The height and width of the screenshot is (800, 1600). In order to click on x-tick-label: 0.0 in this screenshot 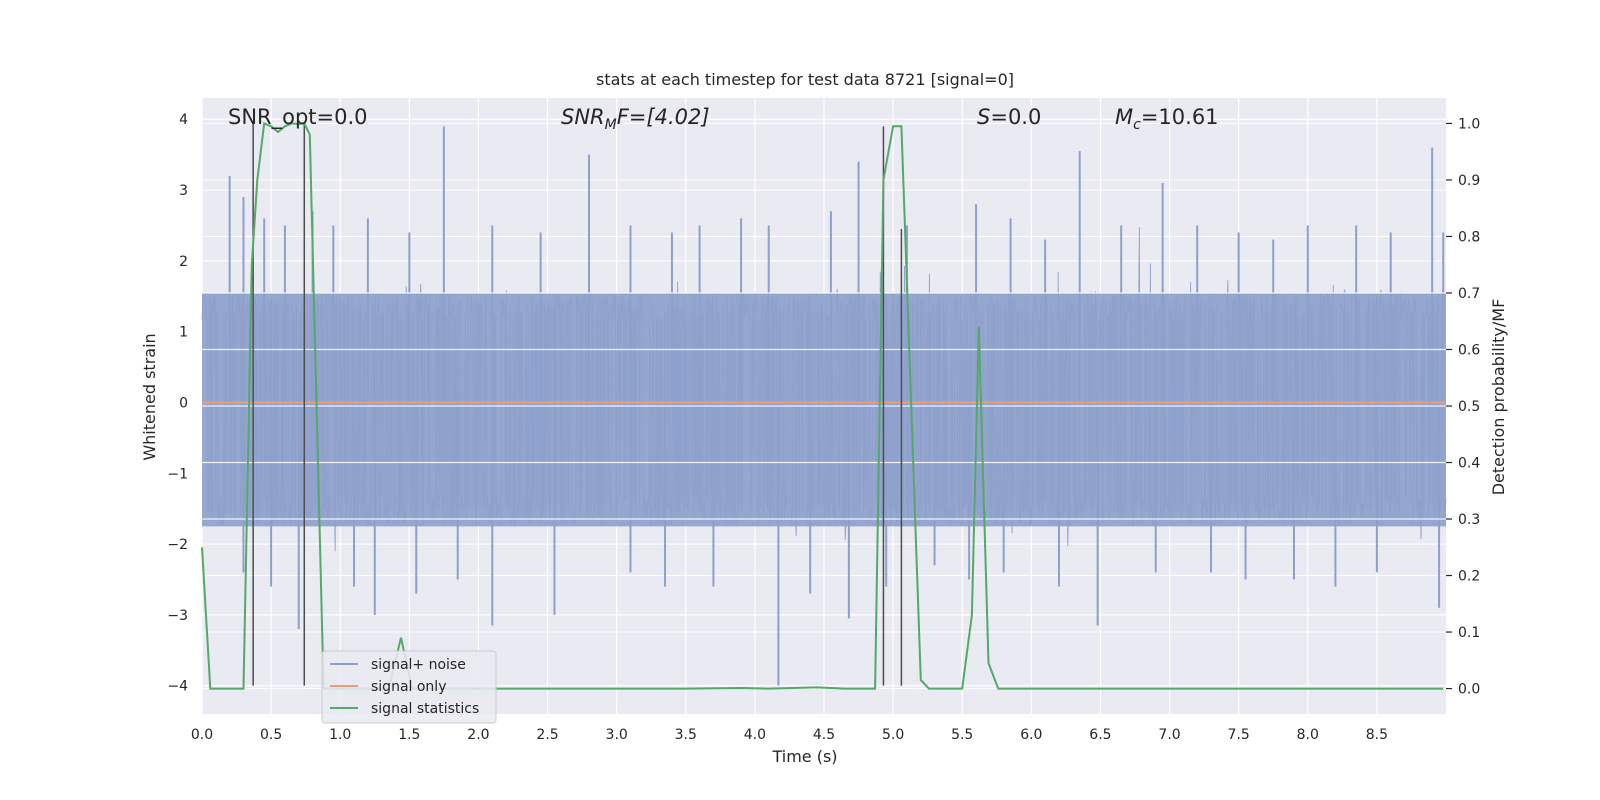, I will do `click(202, 735)`.